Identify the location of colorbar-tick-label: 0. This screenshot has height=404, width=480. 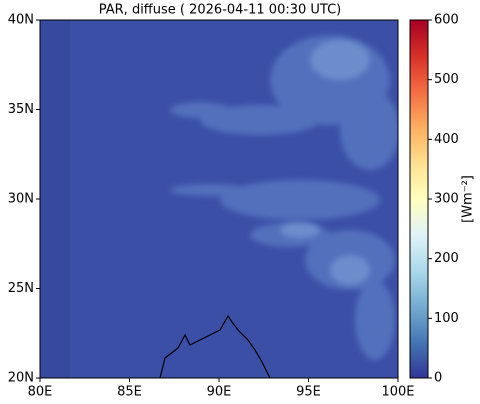
(438, 378).